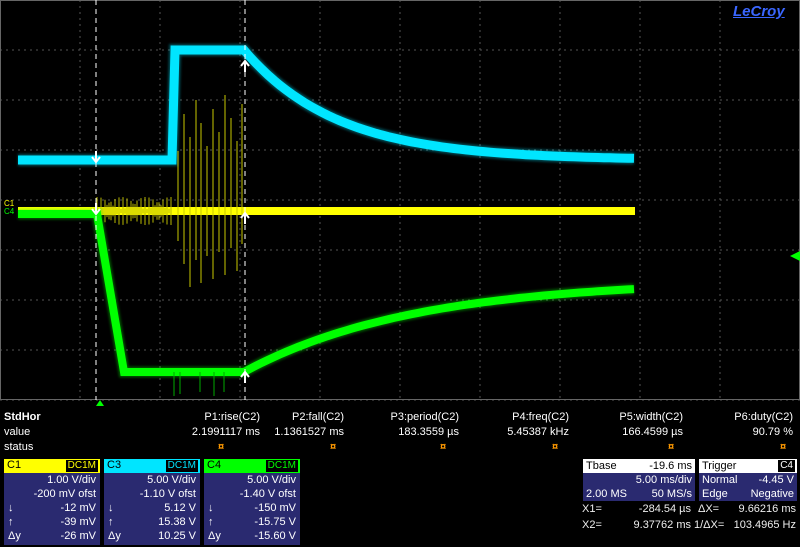 This screenshot has height=547, width=800. I want to click on trigger-level: -4.45 V, so click(776, 480).